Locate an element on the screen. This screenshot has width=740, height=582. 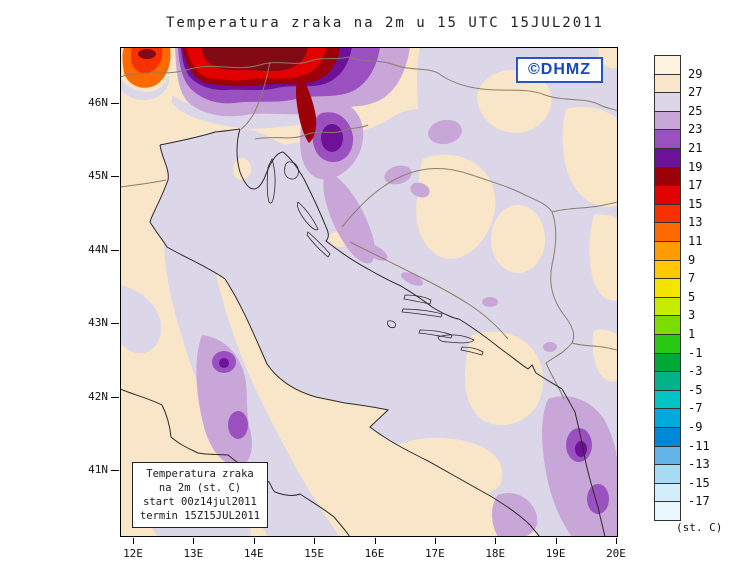
colorbar-unit: (st. C) is located at coordinates (699, 527).